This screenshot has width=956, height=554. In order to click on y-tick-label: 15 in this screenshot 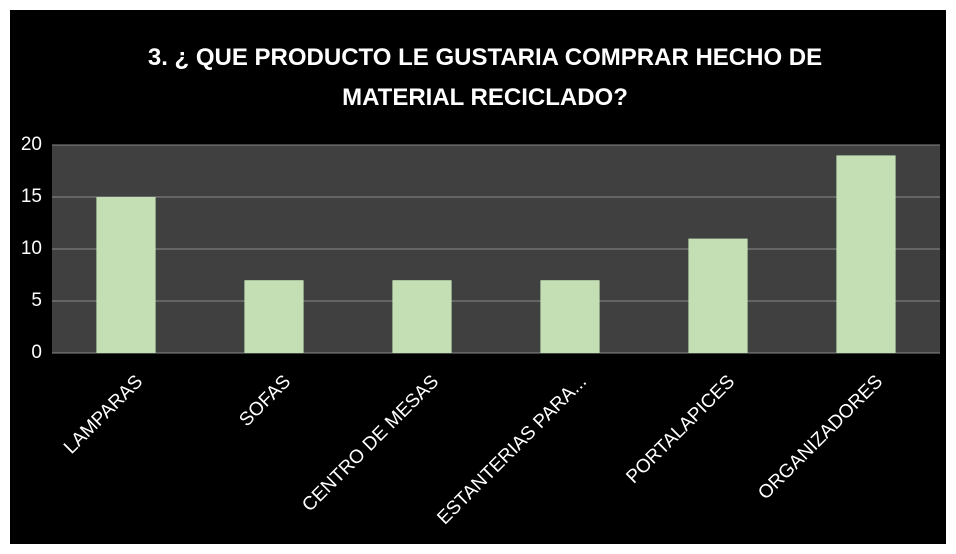, I will do `click(31, 196)`.